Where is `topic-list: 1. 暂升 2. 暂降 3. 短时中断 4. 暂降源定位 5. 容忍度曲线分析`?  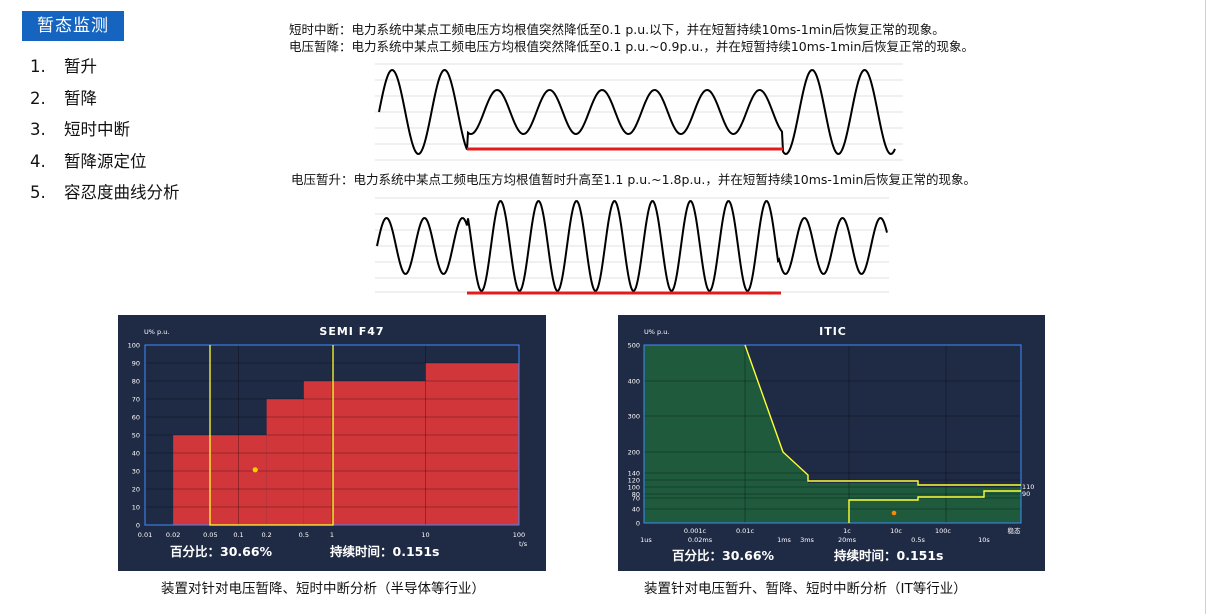 topic-list: 1. 暂升 2. 暂降 3. 短时中断 4. 暂降源定位 5. 容忍度曲线分析 is located at coordinates (105, 134).